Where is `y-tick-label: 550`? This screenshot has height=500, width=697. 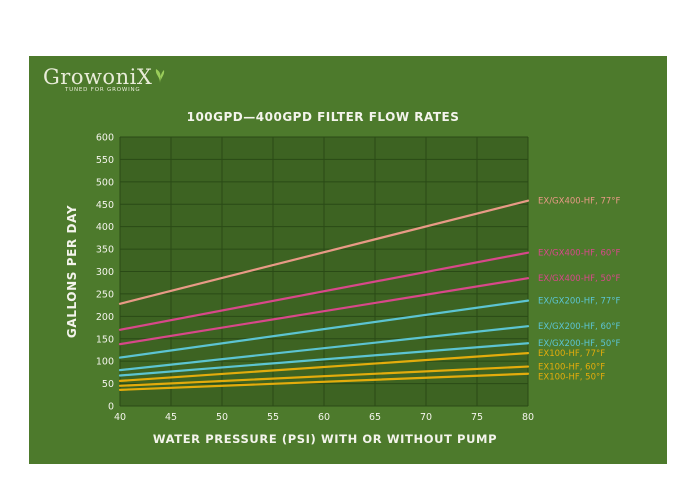
y-tick-label: 550 is located at coordinates (105, 160).